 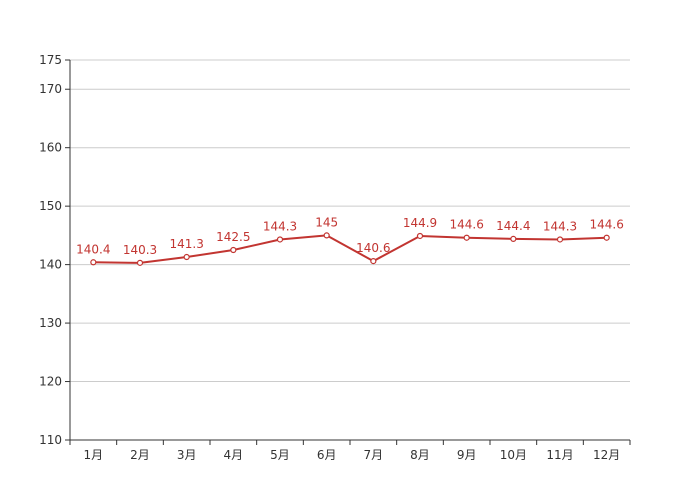 I want to click on x-tick-label: 9月, so click(x=467, y=455).